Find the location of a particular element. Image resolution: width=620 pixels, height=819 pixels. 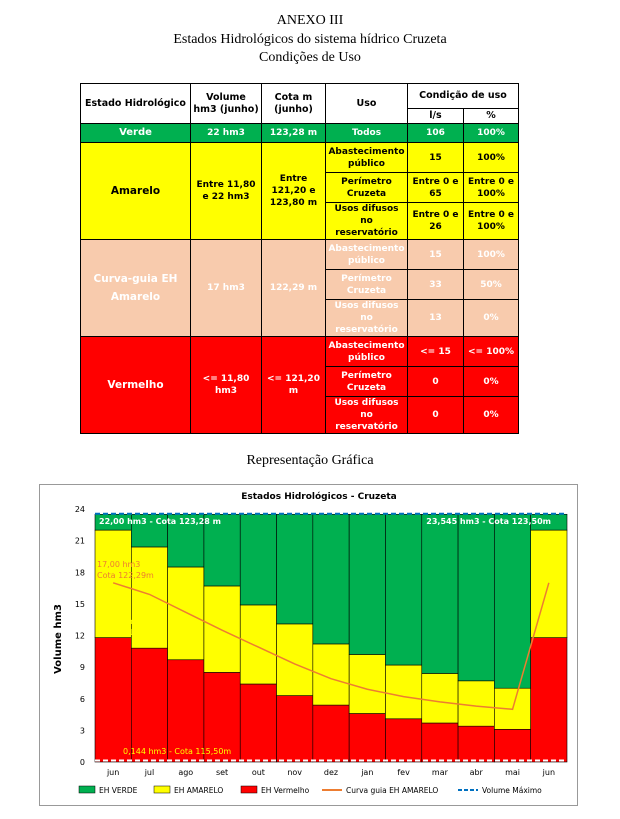

state-cell: Curva-guia EH Amarelo is located at coordinates (135, 288).